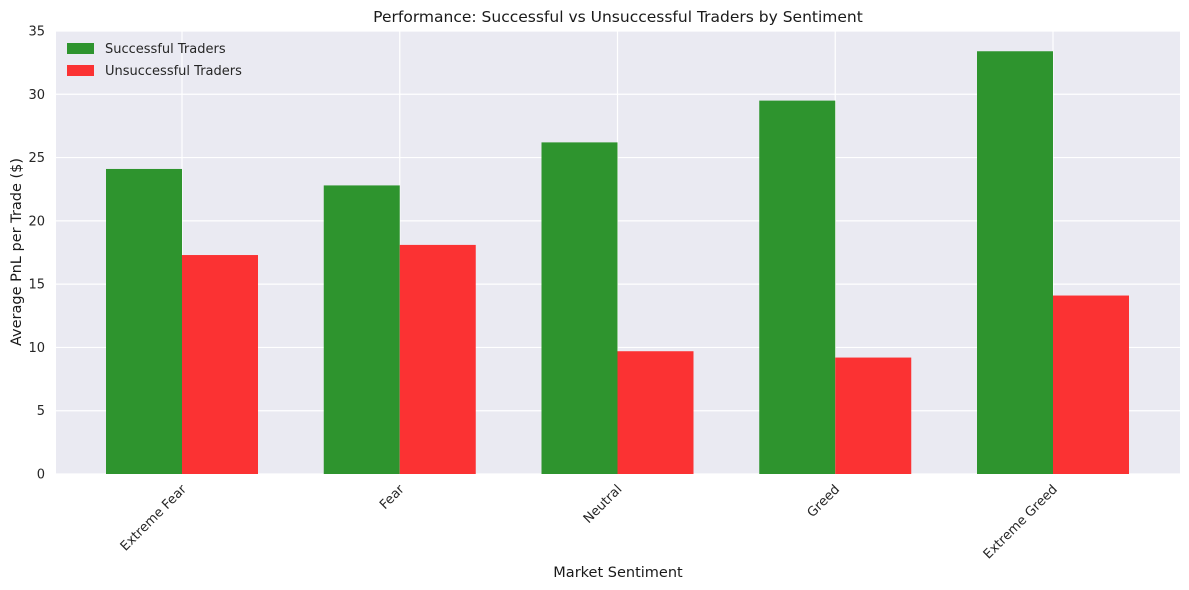  Describe the element at coordinates (36, 348) in the screenshot. I see `y-tick-label: 10` at that location.